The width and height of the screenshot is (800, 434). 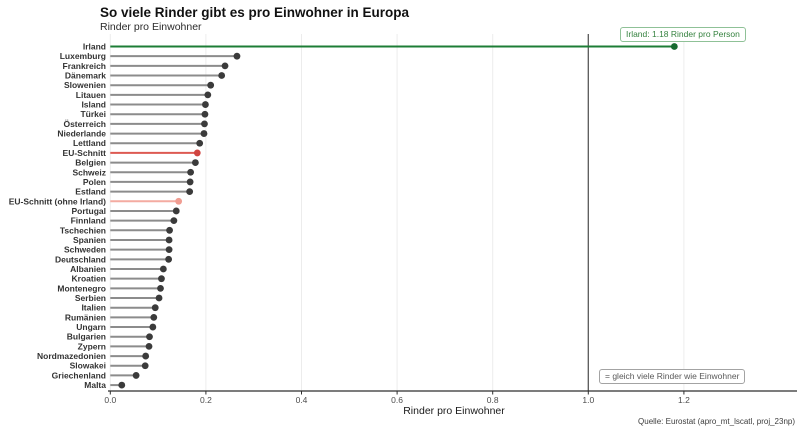 What do you see at coordinates (80, 259) in the screenshot?
I see `category-label: Deutschland` at bounding box center [80, 259].